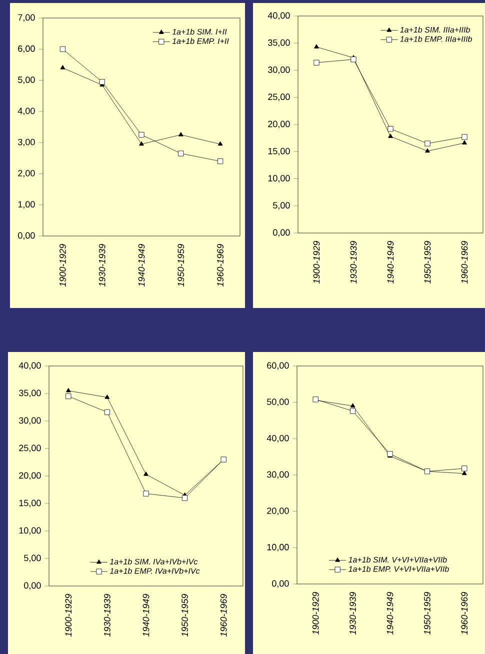 Image resolution: width=485 pixels, height=654 pixels. I want to click on y-tick-label: 7,00, so click(26, 18).